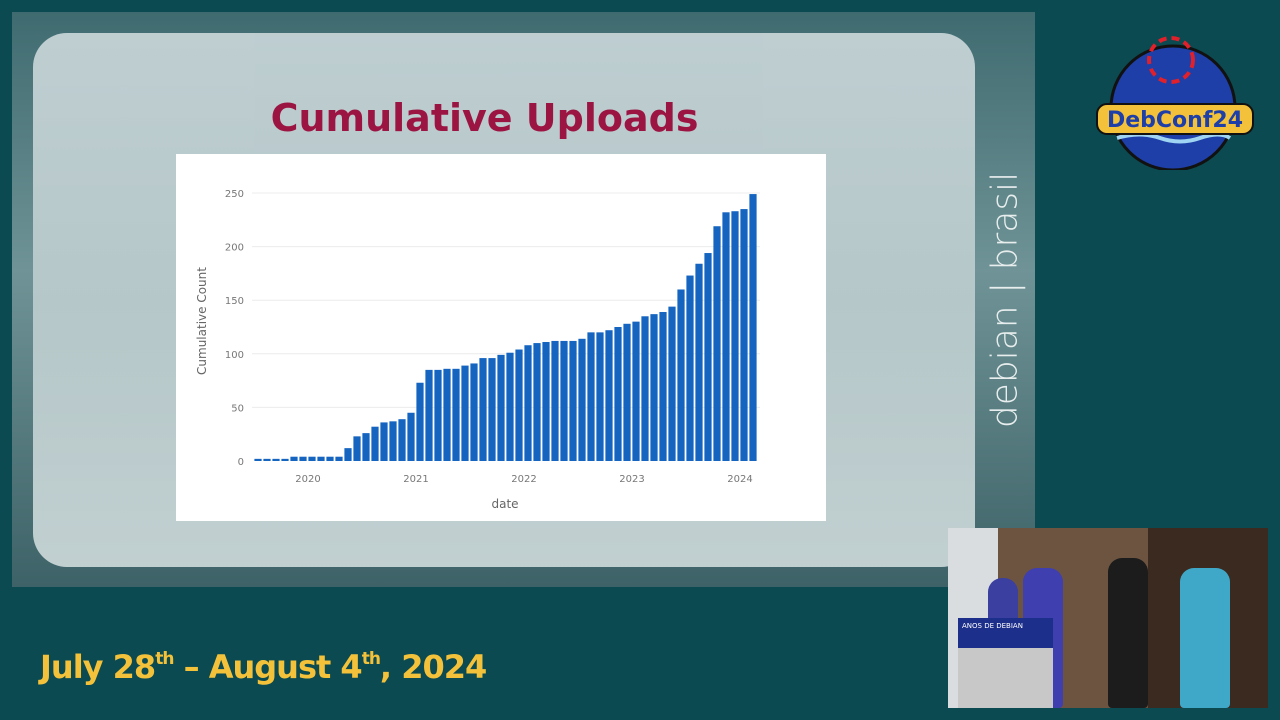 Image resolution: width=1280 pixels, height=720 pixels. I want to click on event-date: July 28th – August 4th, 2024, so click(263, 667).